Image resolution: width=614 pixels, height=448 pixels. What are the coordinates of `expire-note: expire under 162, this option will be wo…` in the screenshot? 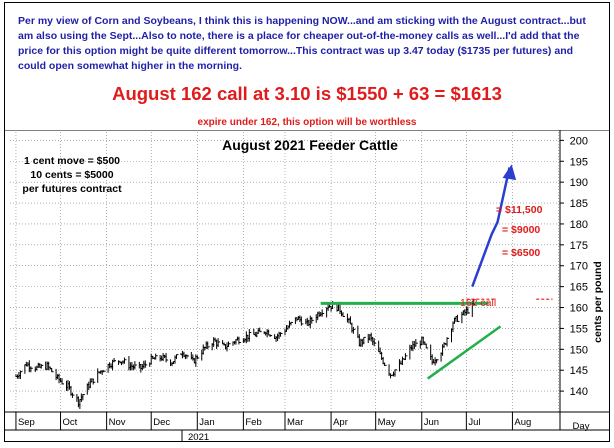 It's located at (307, 122).